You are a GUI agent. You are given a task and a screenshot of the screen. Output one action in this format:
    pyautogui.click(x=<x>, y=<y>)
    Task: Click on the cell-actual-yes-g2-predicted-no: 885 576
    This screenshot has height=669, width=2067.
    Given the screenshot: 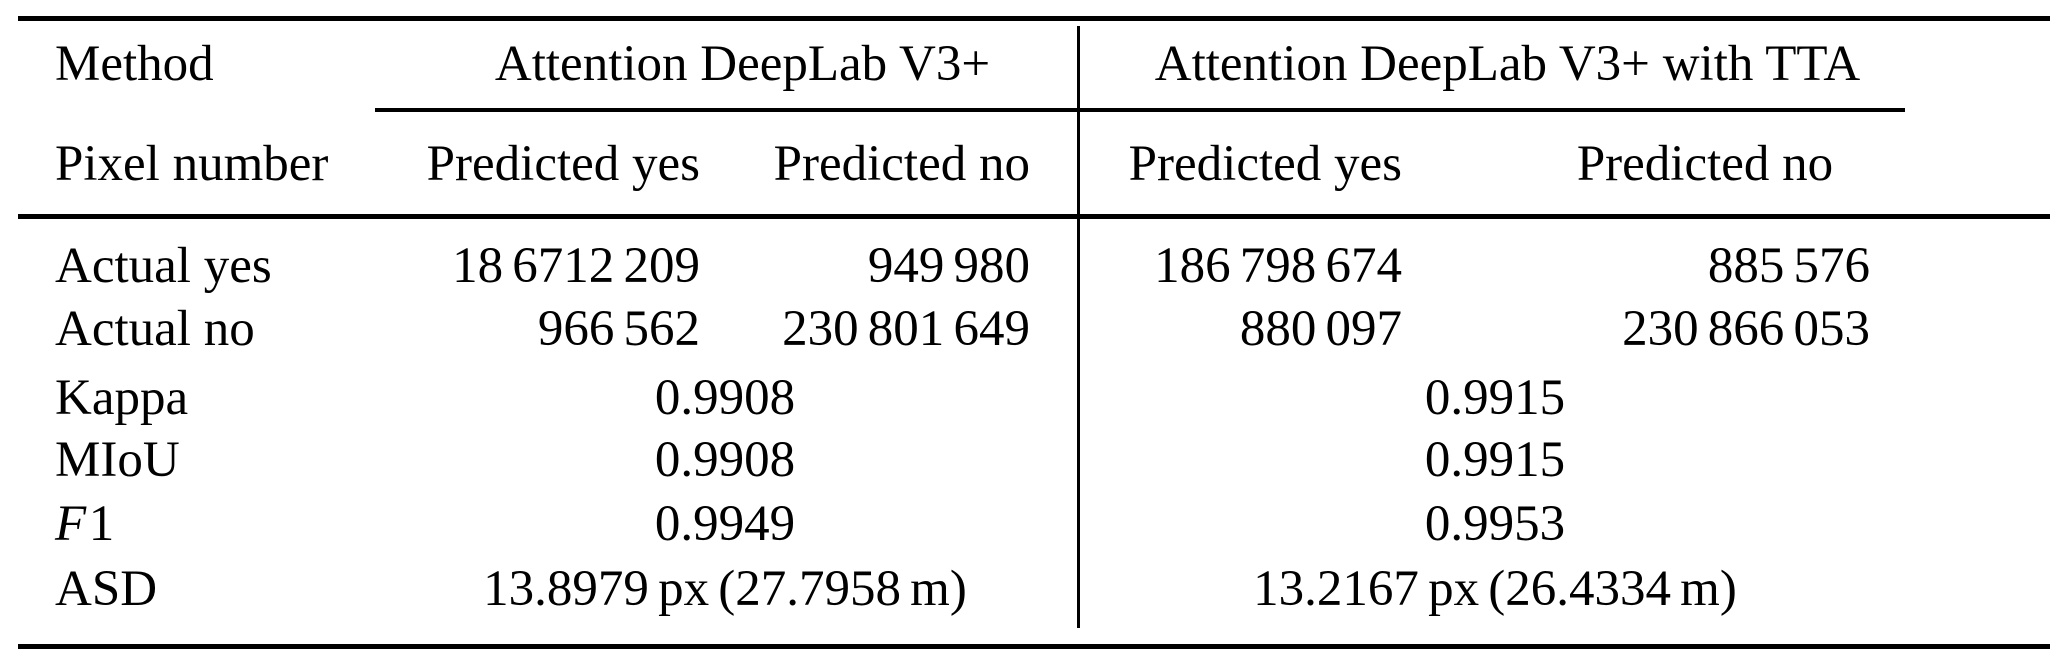 What is the action you would take?
    pyautogui.click(x=1788, y=266)
    